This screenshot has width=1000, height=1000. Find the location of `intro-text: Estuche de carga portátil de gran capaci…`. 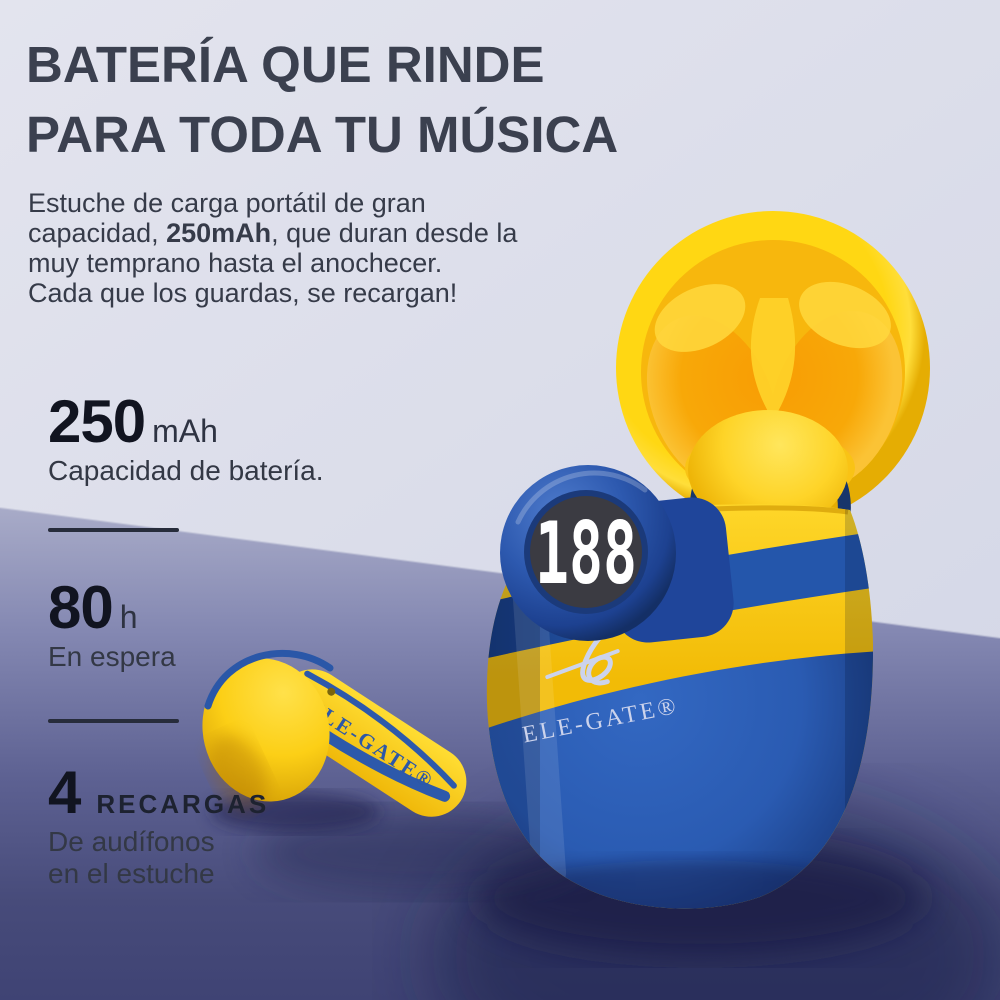

intro-text: Estuche de carga portátil de gran capaci… is located at coordinates (272, 248).